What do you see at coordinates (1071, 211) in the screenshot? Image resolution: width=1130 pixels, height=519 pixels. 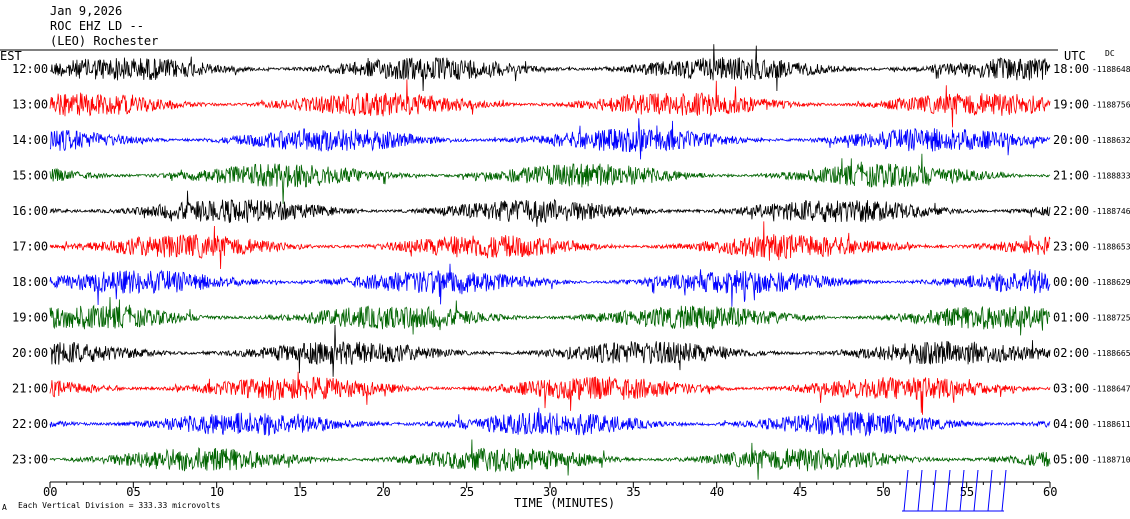 I see `right-time-label: 22:00` at bounding box center [1071, 211].